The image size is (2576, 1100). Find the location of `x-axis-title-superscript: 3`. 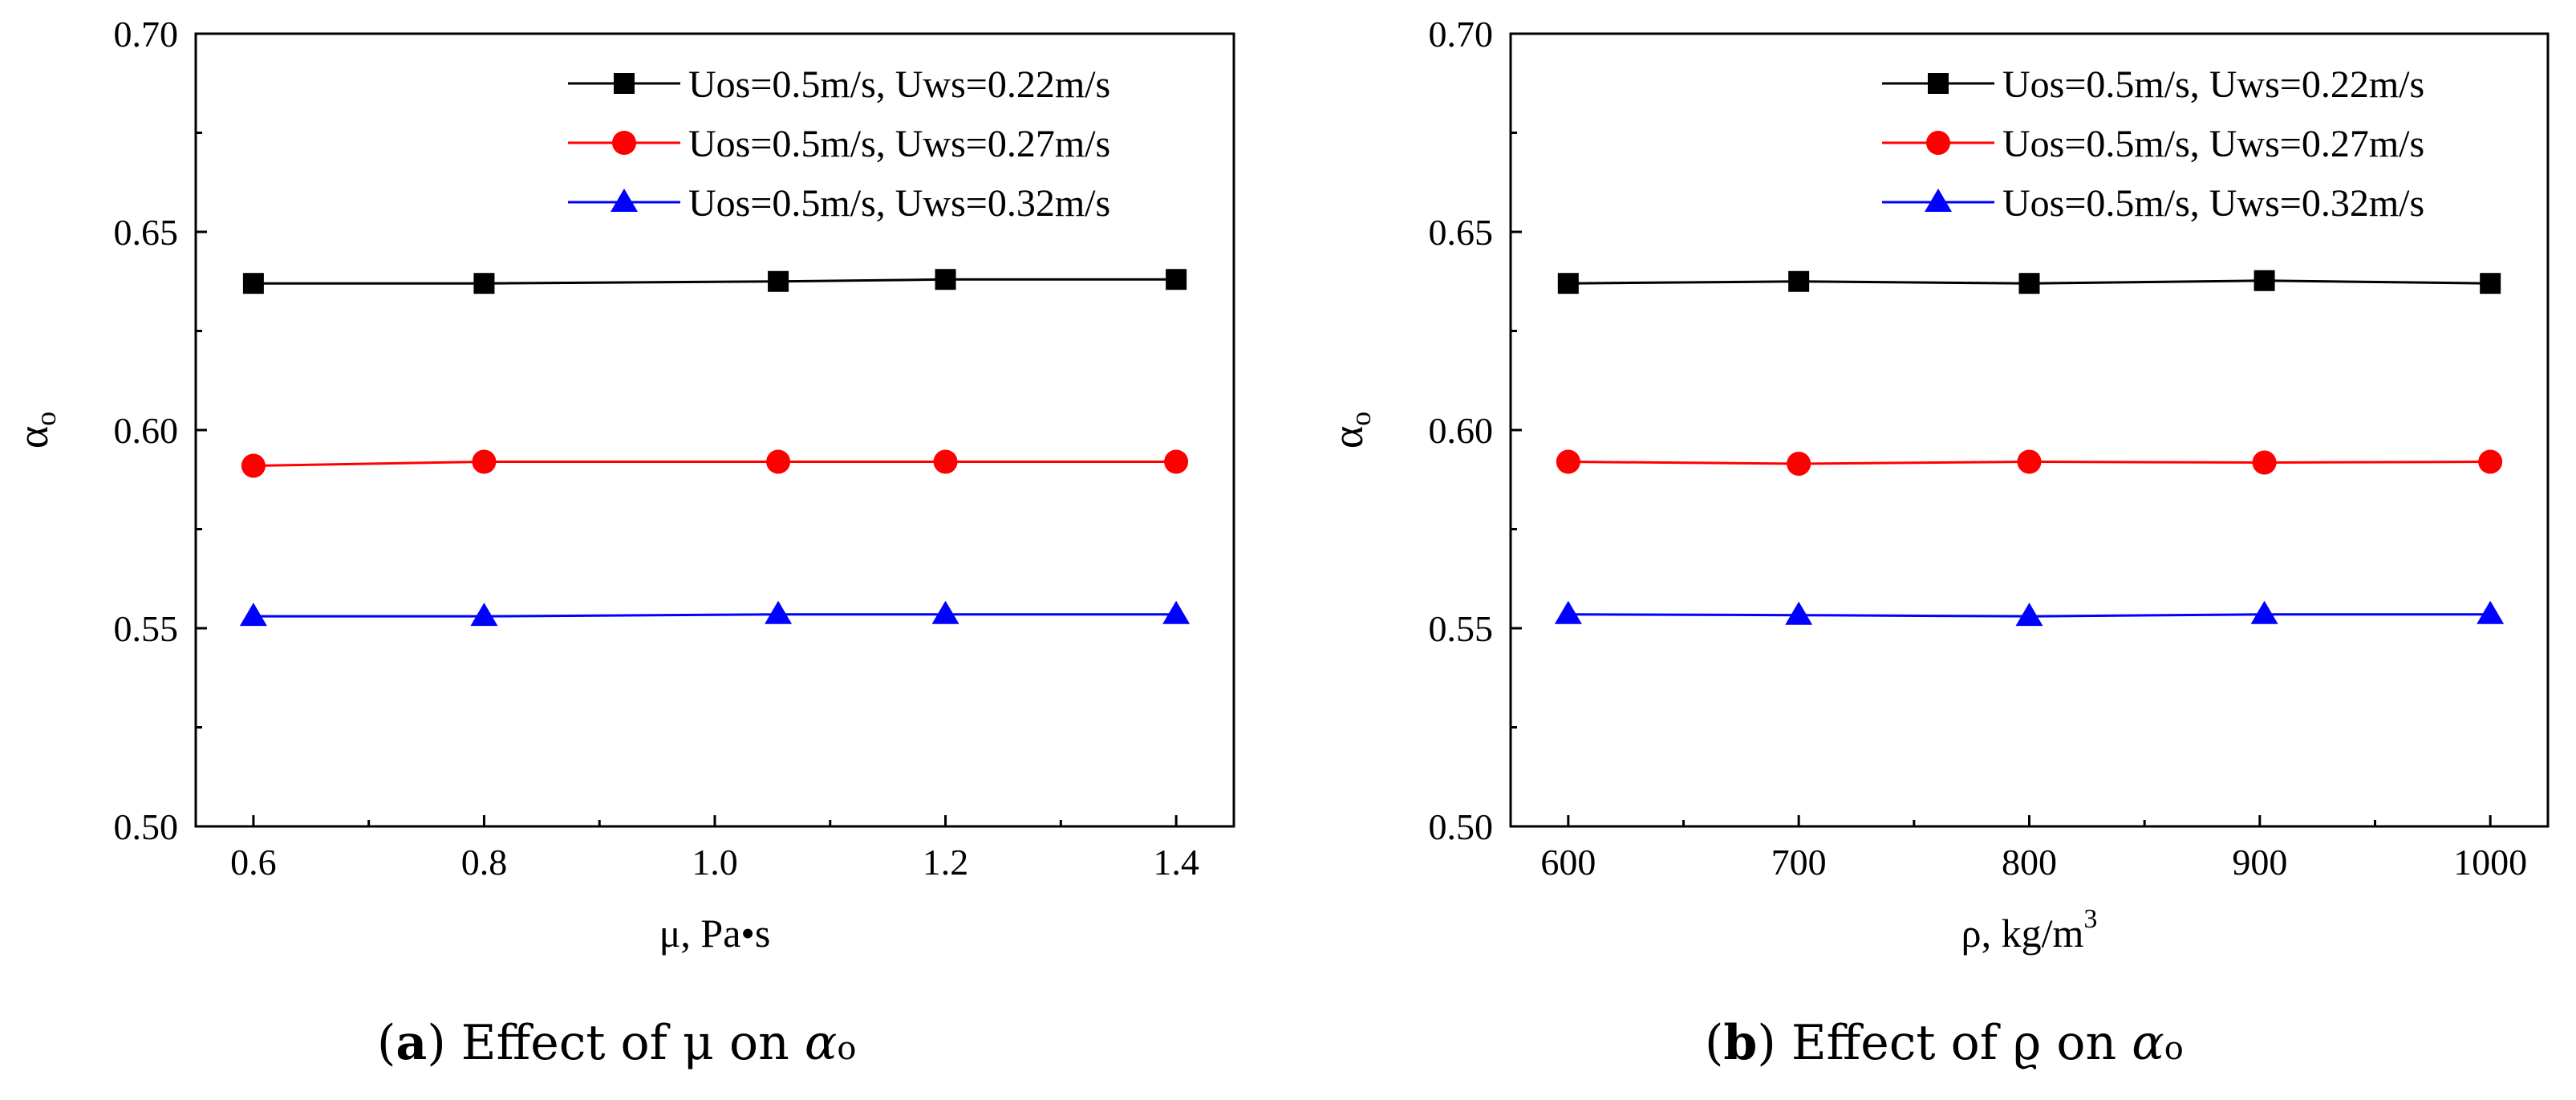

x-axis-title-superscript: 3 is located at coordinates (2090, 919).